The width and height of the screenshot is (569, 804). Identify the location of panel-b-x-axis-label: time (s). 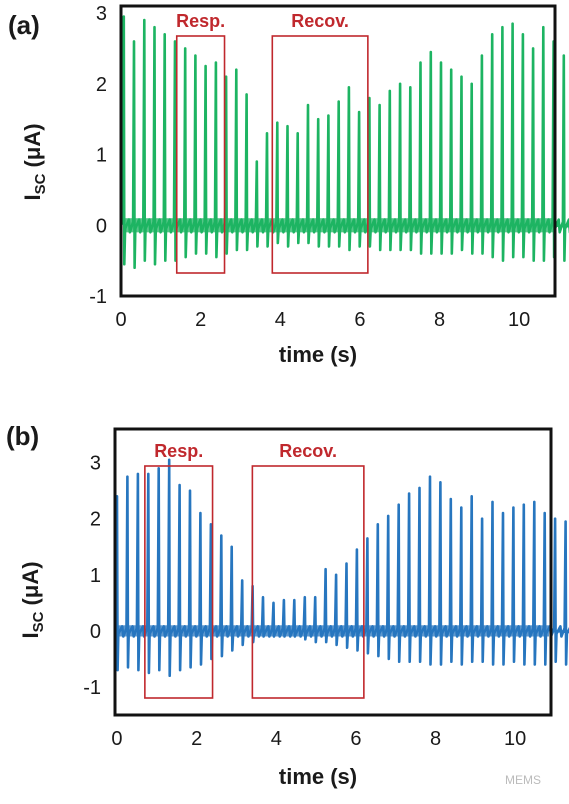
(318, 776).